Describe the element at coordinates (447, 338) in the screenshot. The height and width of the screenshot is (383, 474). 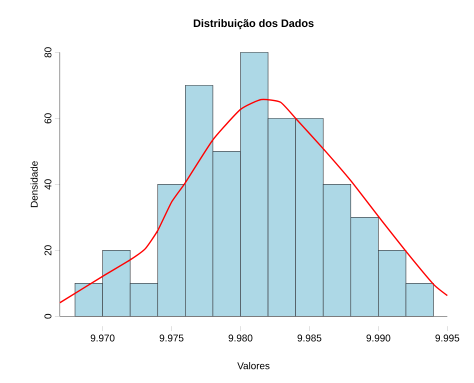
I see `x-tick-label: 9.995` at that location.